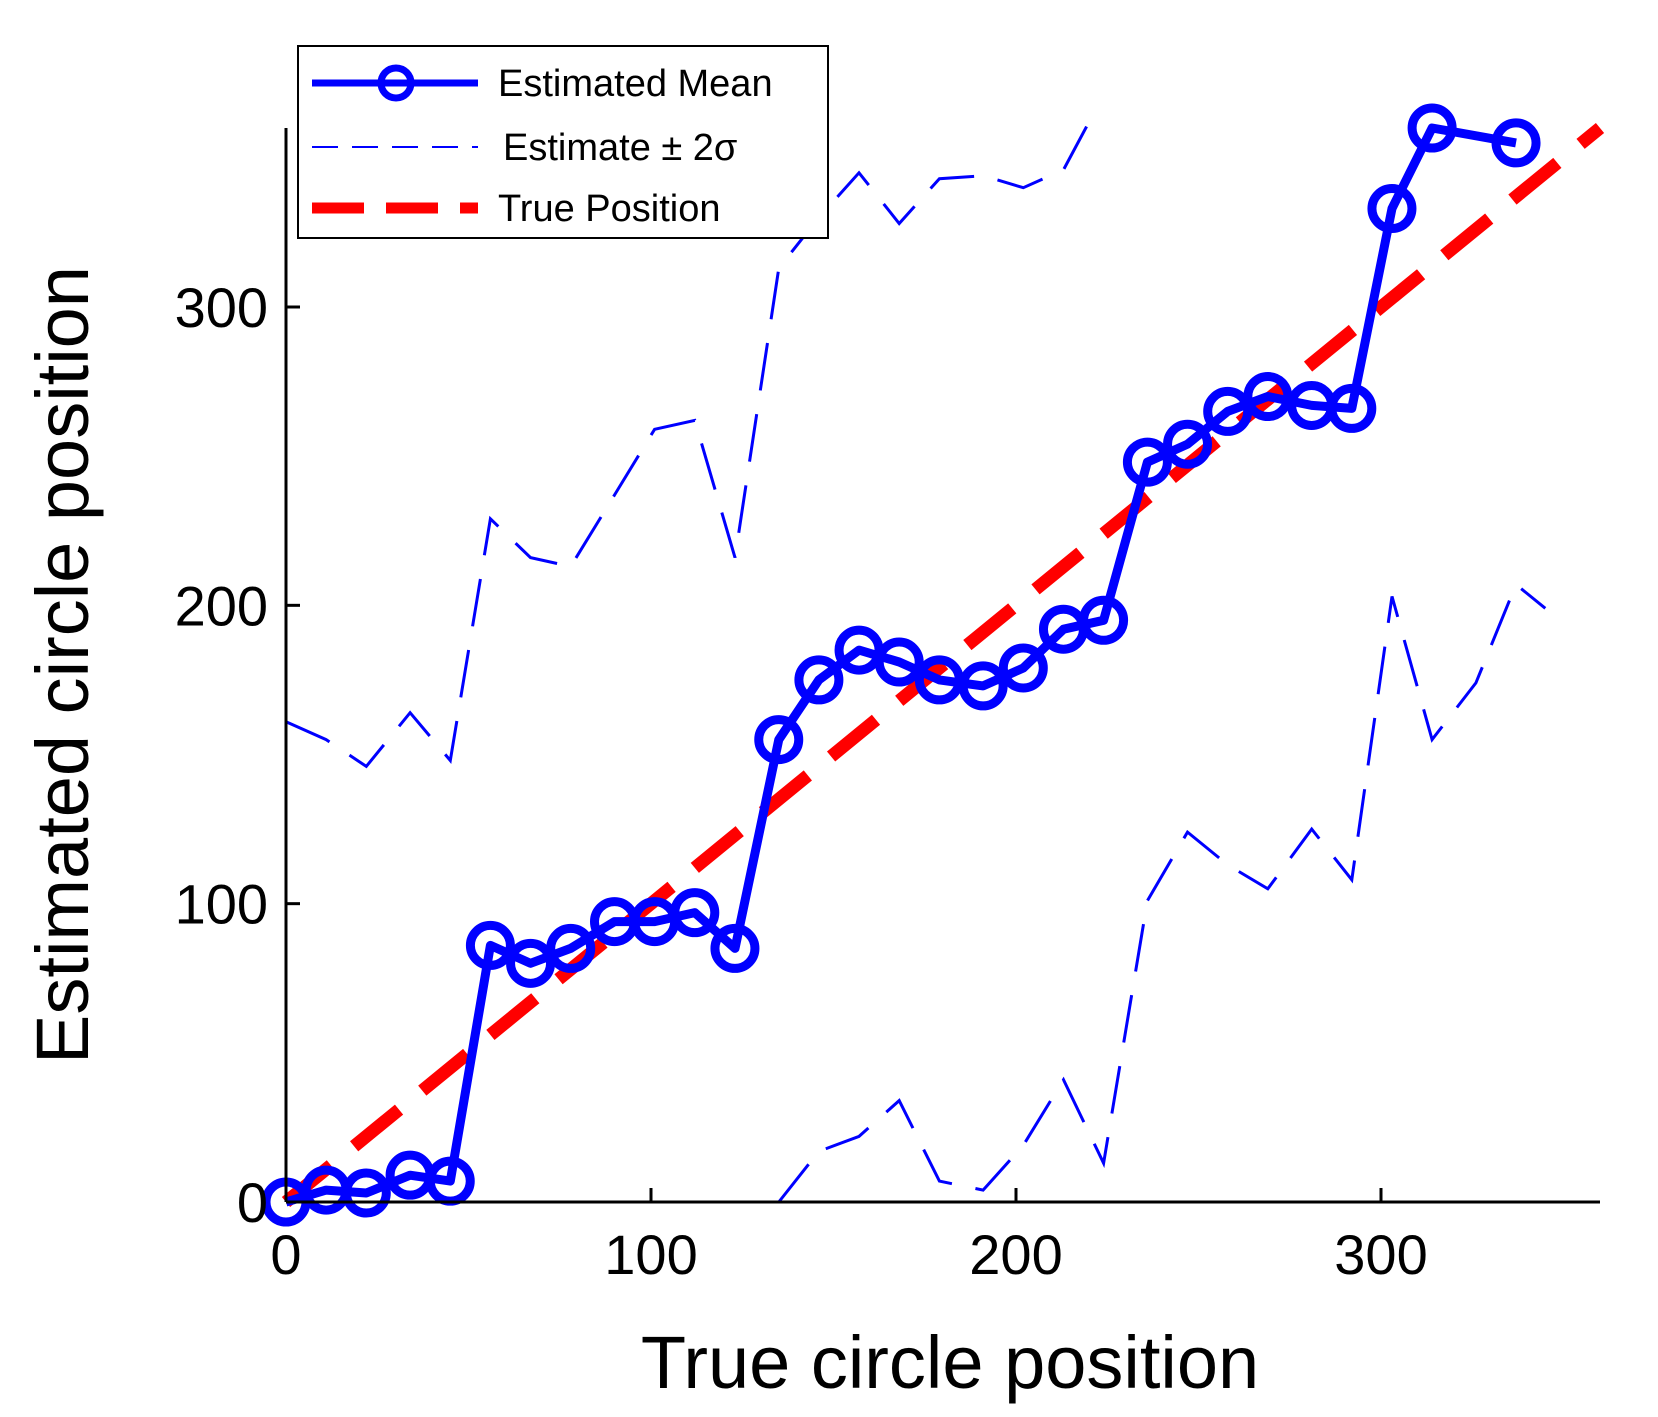 The image size is (1658, 1417). I want to click on legend-marker-estimated-mean, so click(396, 83).